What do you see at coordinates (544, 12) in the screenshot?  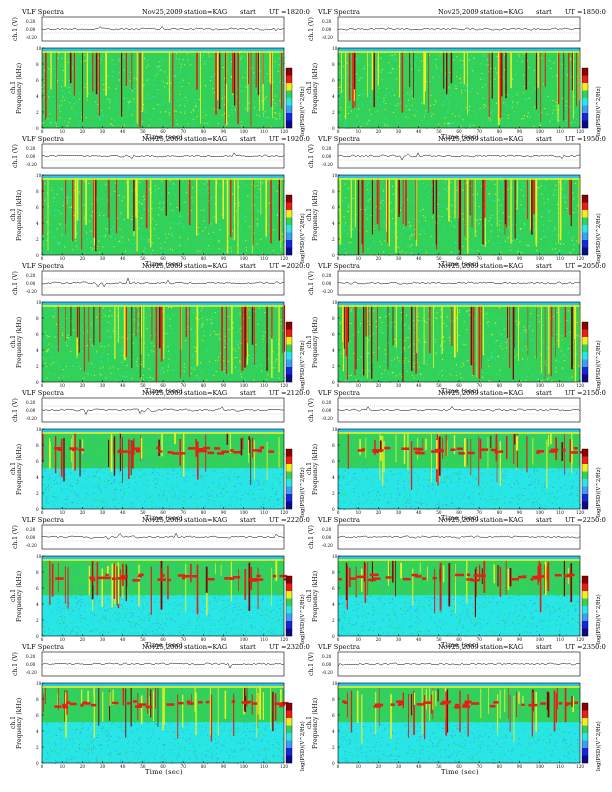 I see `start-label: start` at bounding box center [544, 12].